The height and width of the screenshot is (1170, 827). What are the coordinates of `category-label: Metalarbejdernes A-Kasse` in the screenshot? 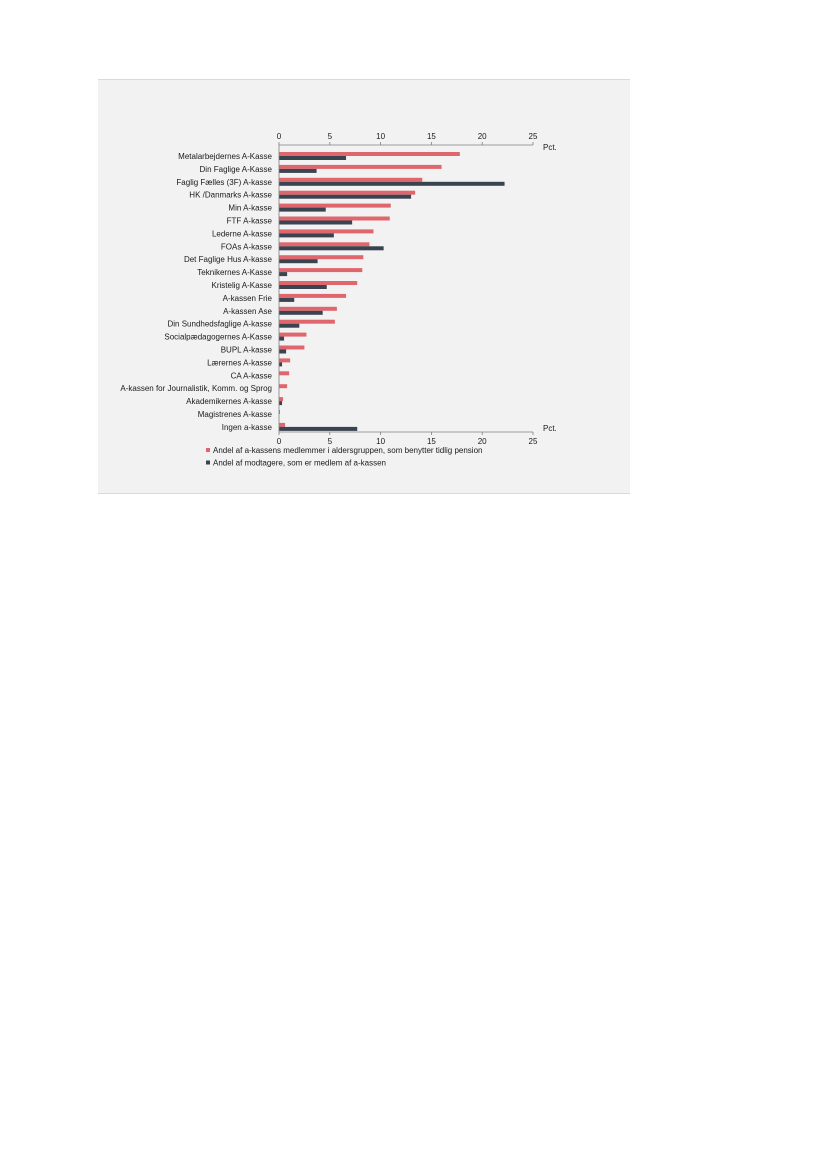 It's located at (225, 156).